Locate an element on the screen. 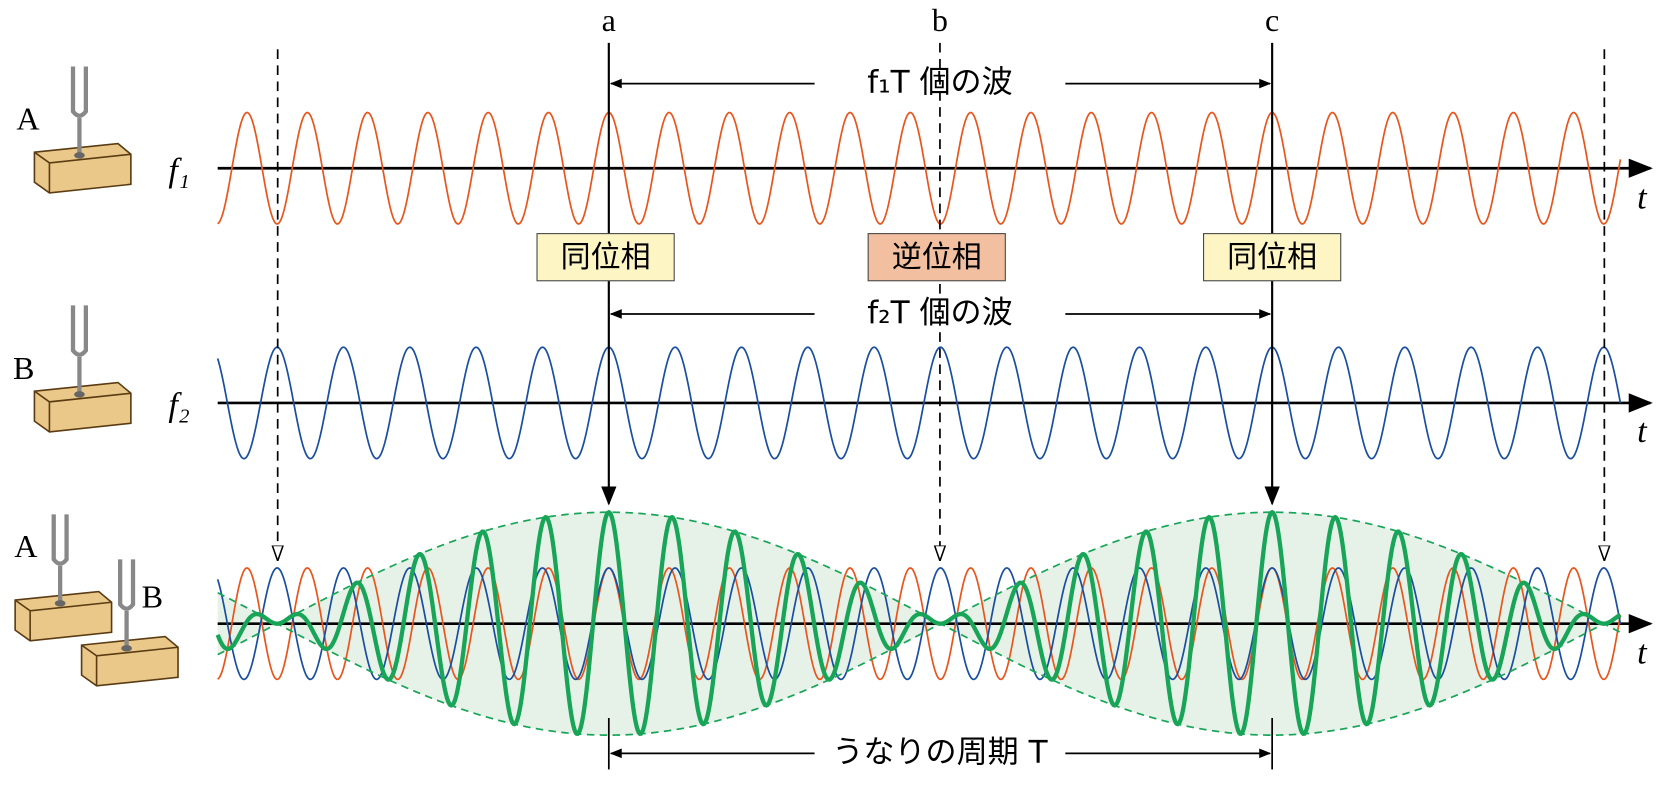 This screenshot has height=793, width=1672. envelope-upper is located at coordinates (919, 568).